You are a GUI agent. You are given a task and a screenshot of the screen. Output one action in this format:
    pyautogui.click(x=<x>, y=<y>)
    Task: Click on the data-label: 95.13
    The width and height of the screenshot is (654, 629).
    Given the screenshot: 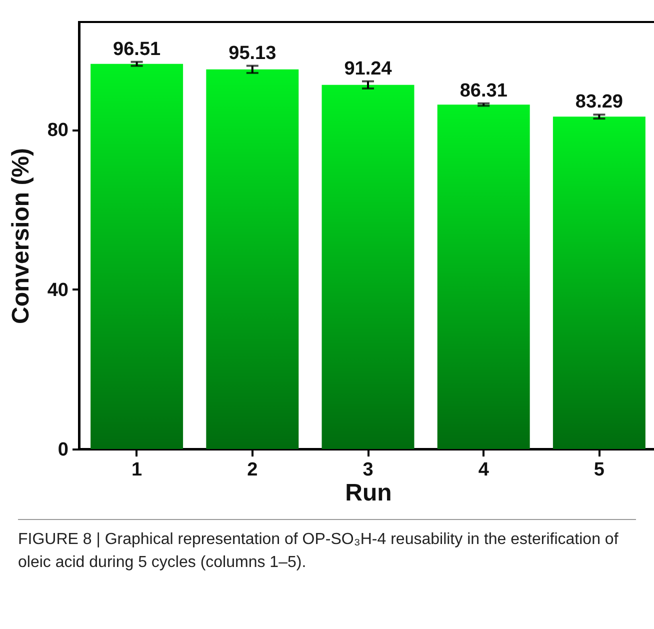 What is the action you would take?
    pyautogui.click(x=252, y=53)
    